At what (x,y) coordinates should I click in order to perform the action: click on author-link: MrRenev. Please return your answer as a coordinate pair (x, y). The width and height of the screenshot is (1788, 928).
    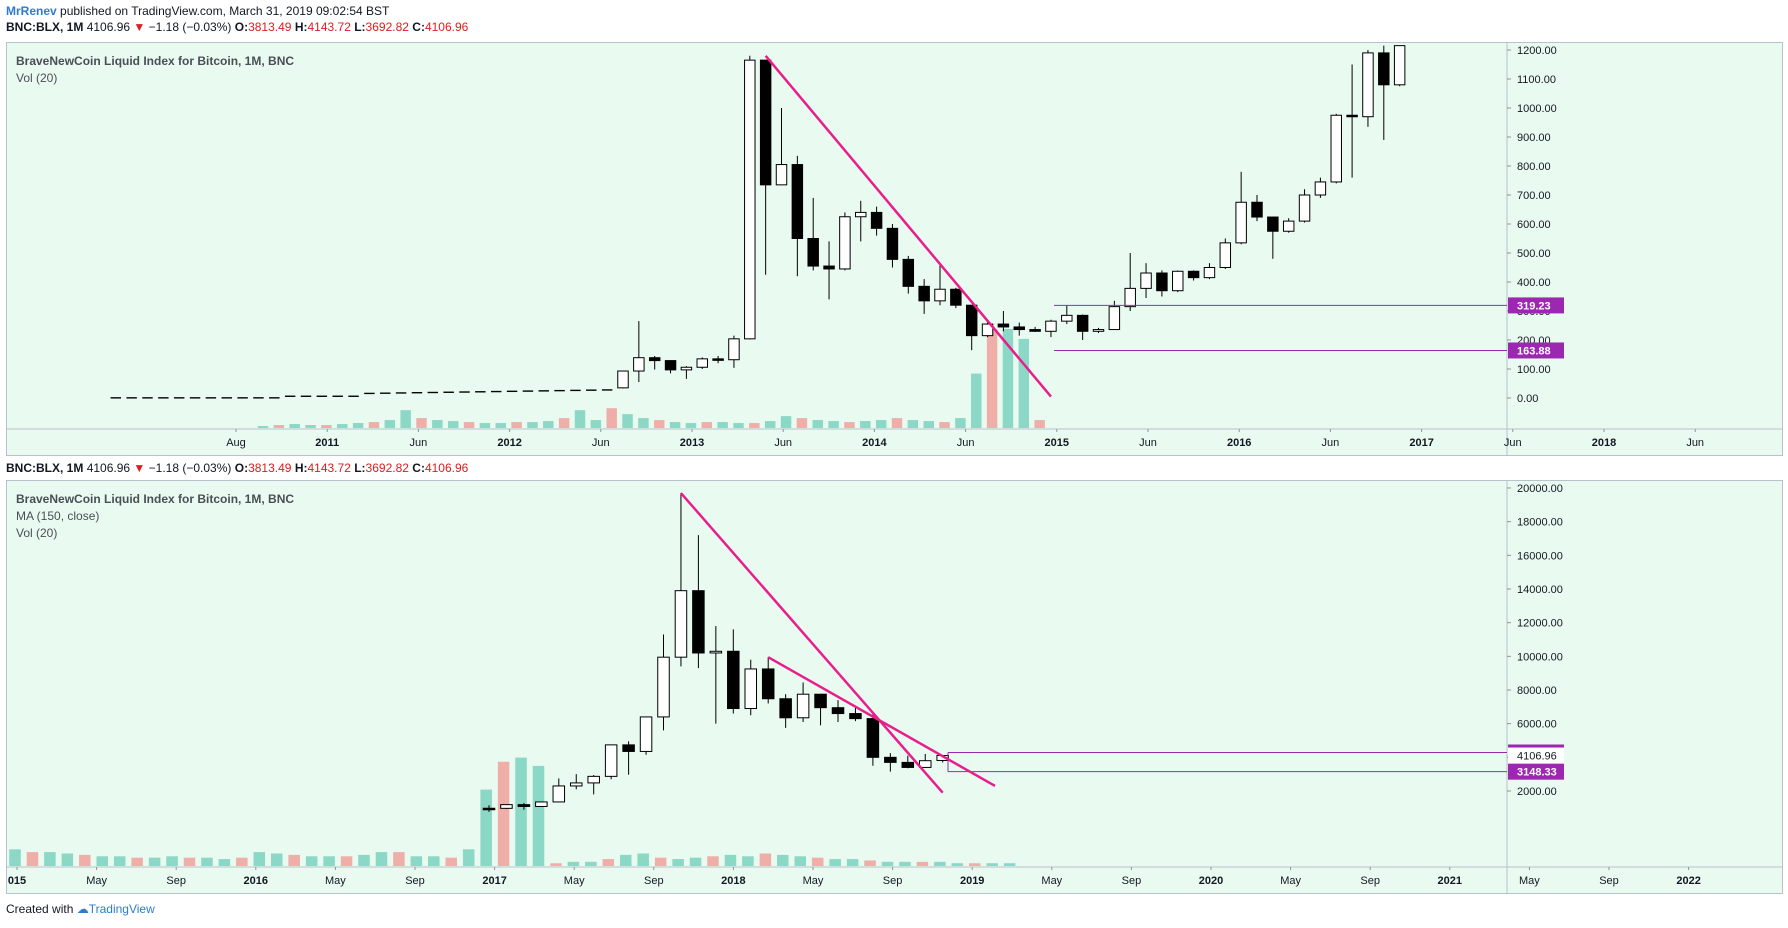
    Looking at the image, I should click on (31, 11).